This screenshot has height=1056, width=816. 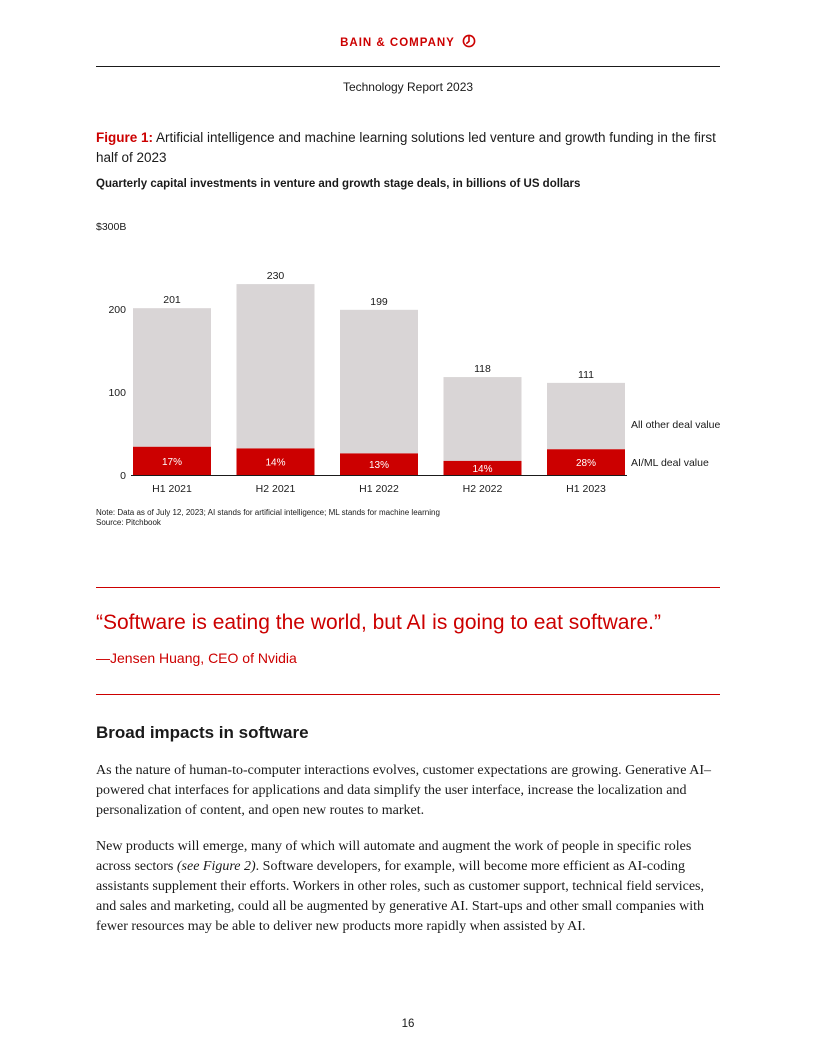 What do you see at coordinates (408, 66) in the screenshot?
I see `header-divider` at bounding box center [408, 66].